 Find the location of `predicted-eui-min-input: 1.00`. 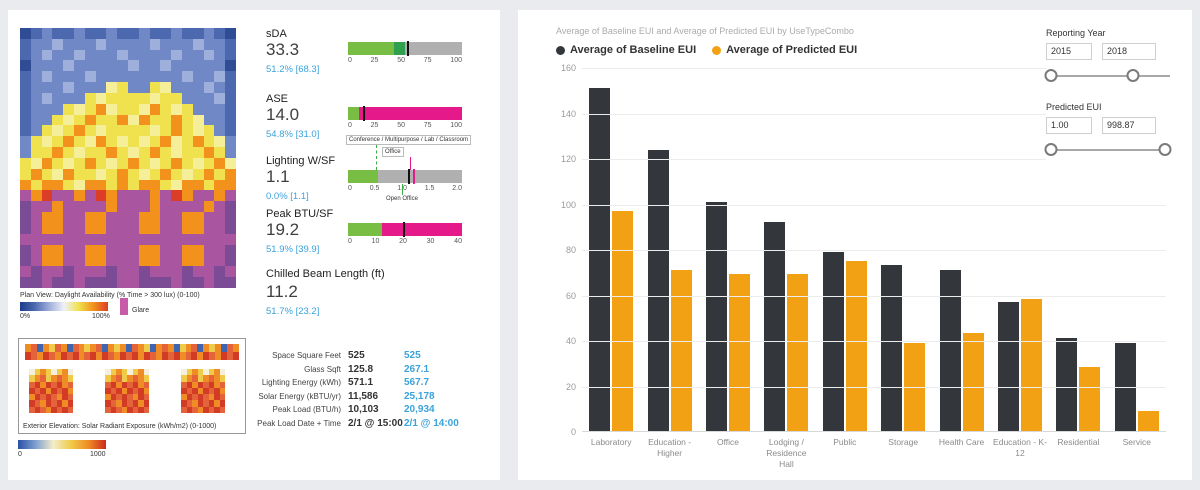

predicted-eui-min-input: 1.00 is located at coordinates (1069, 125).